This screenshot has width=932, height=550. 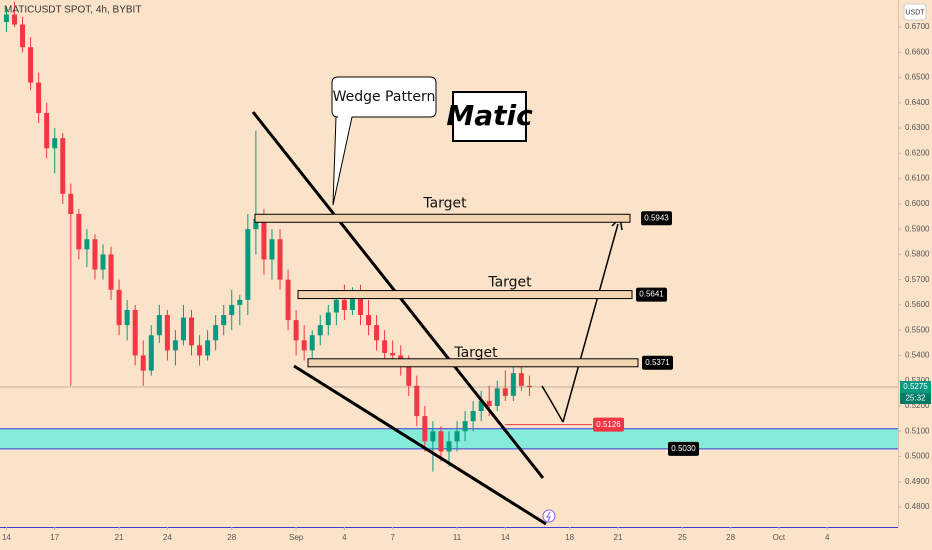 What do you see at coordinates (917, 355) in the screenshot?
I see `y-tick-label: 0.5400` at bounding box center [917, 355].